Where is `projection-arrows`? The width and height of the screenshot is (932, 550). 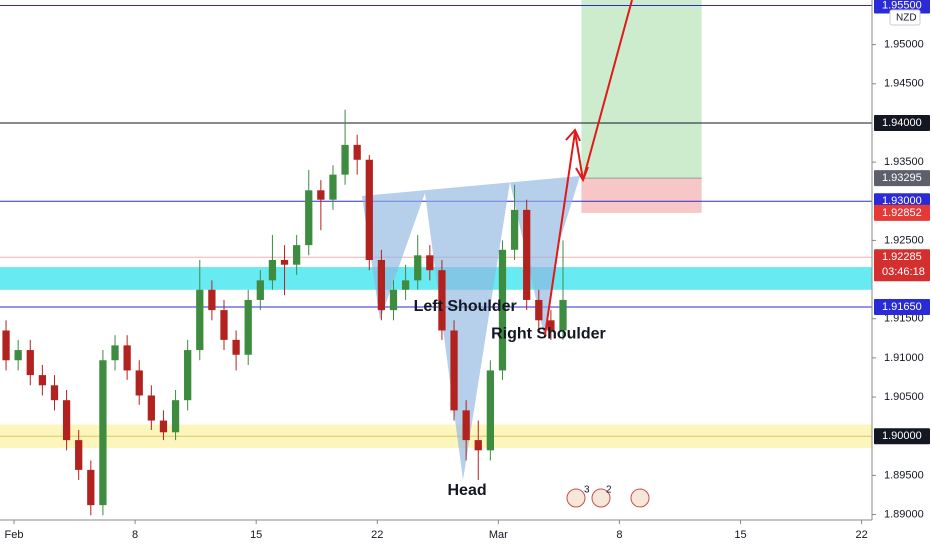 projection-arrows is located at coordinates (588, 168).